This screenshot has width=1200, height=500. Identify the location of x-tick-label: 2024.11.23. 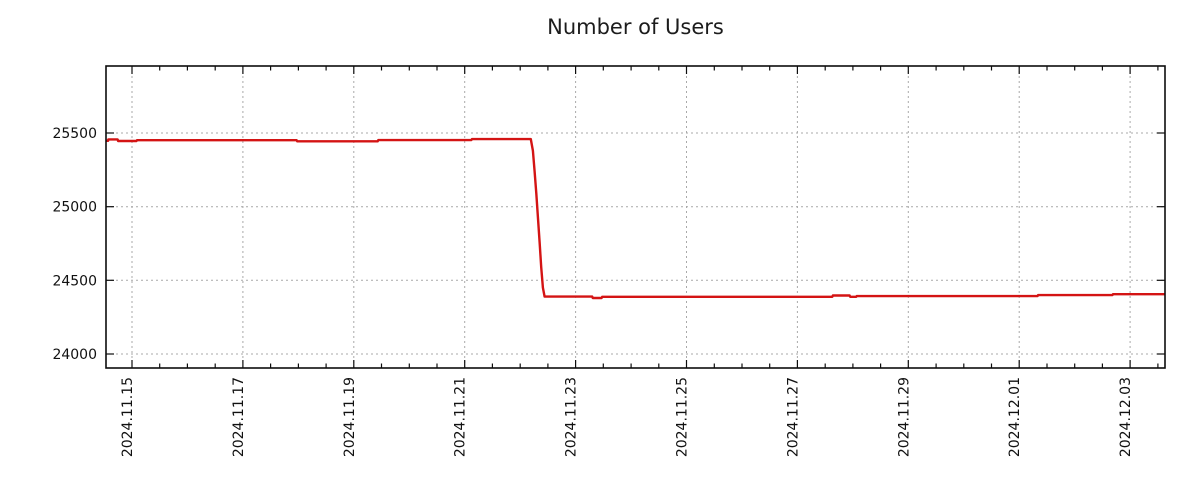
(572, 417).